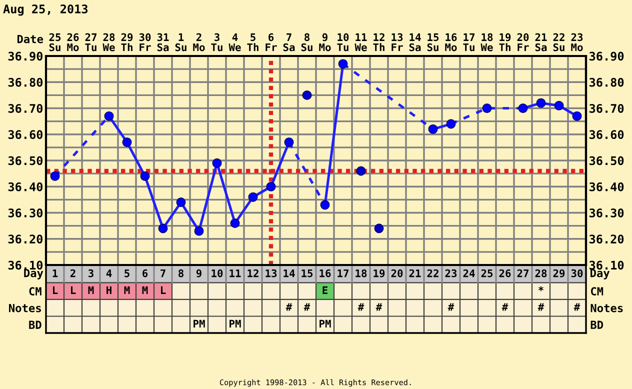 Image resolution: width=632 pixels, height=389 pixels. I want to click on y2-tick-label: 36.90, so click(607, 56).